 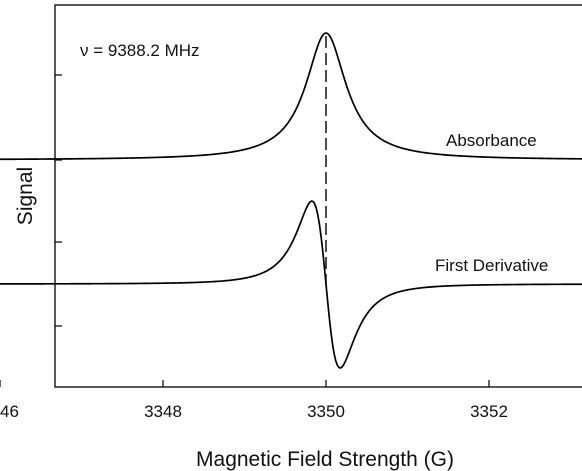 What do you see at coordinates (489, 411) in the screenshot?
I see `x-tick-label: 3352` at bounding box center [489, 411].